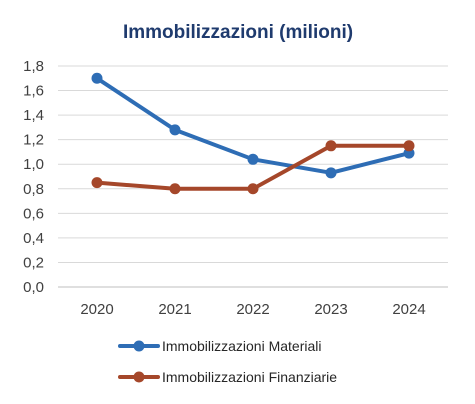  I want to click on y-tick-label: 1,4, so click(33, 115).